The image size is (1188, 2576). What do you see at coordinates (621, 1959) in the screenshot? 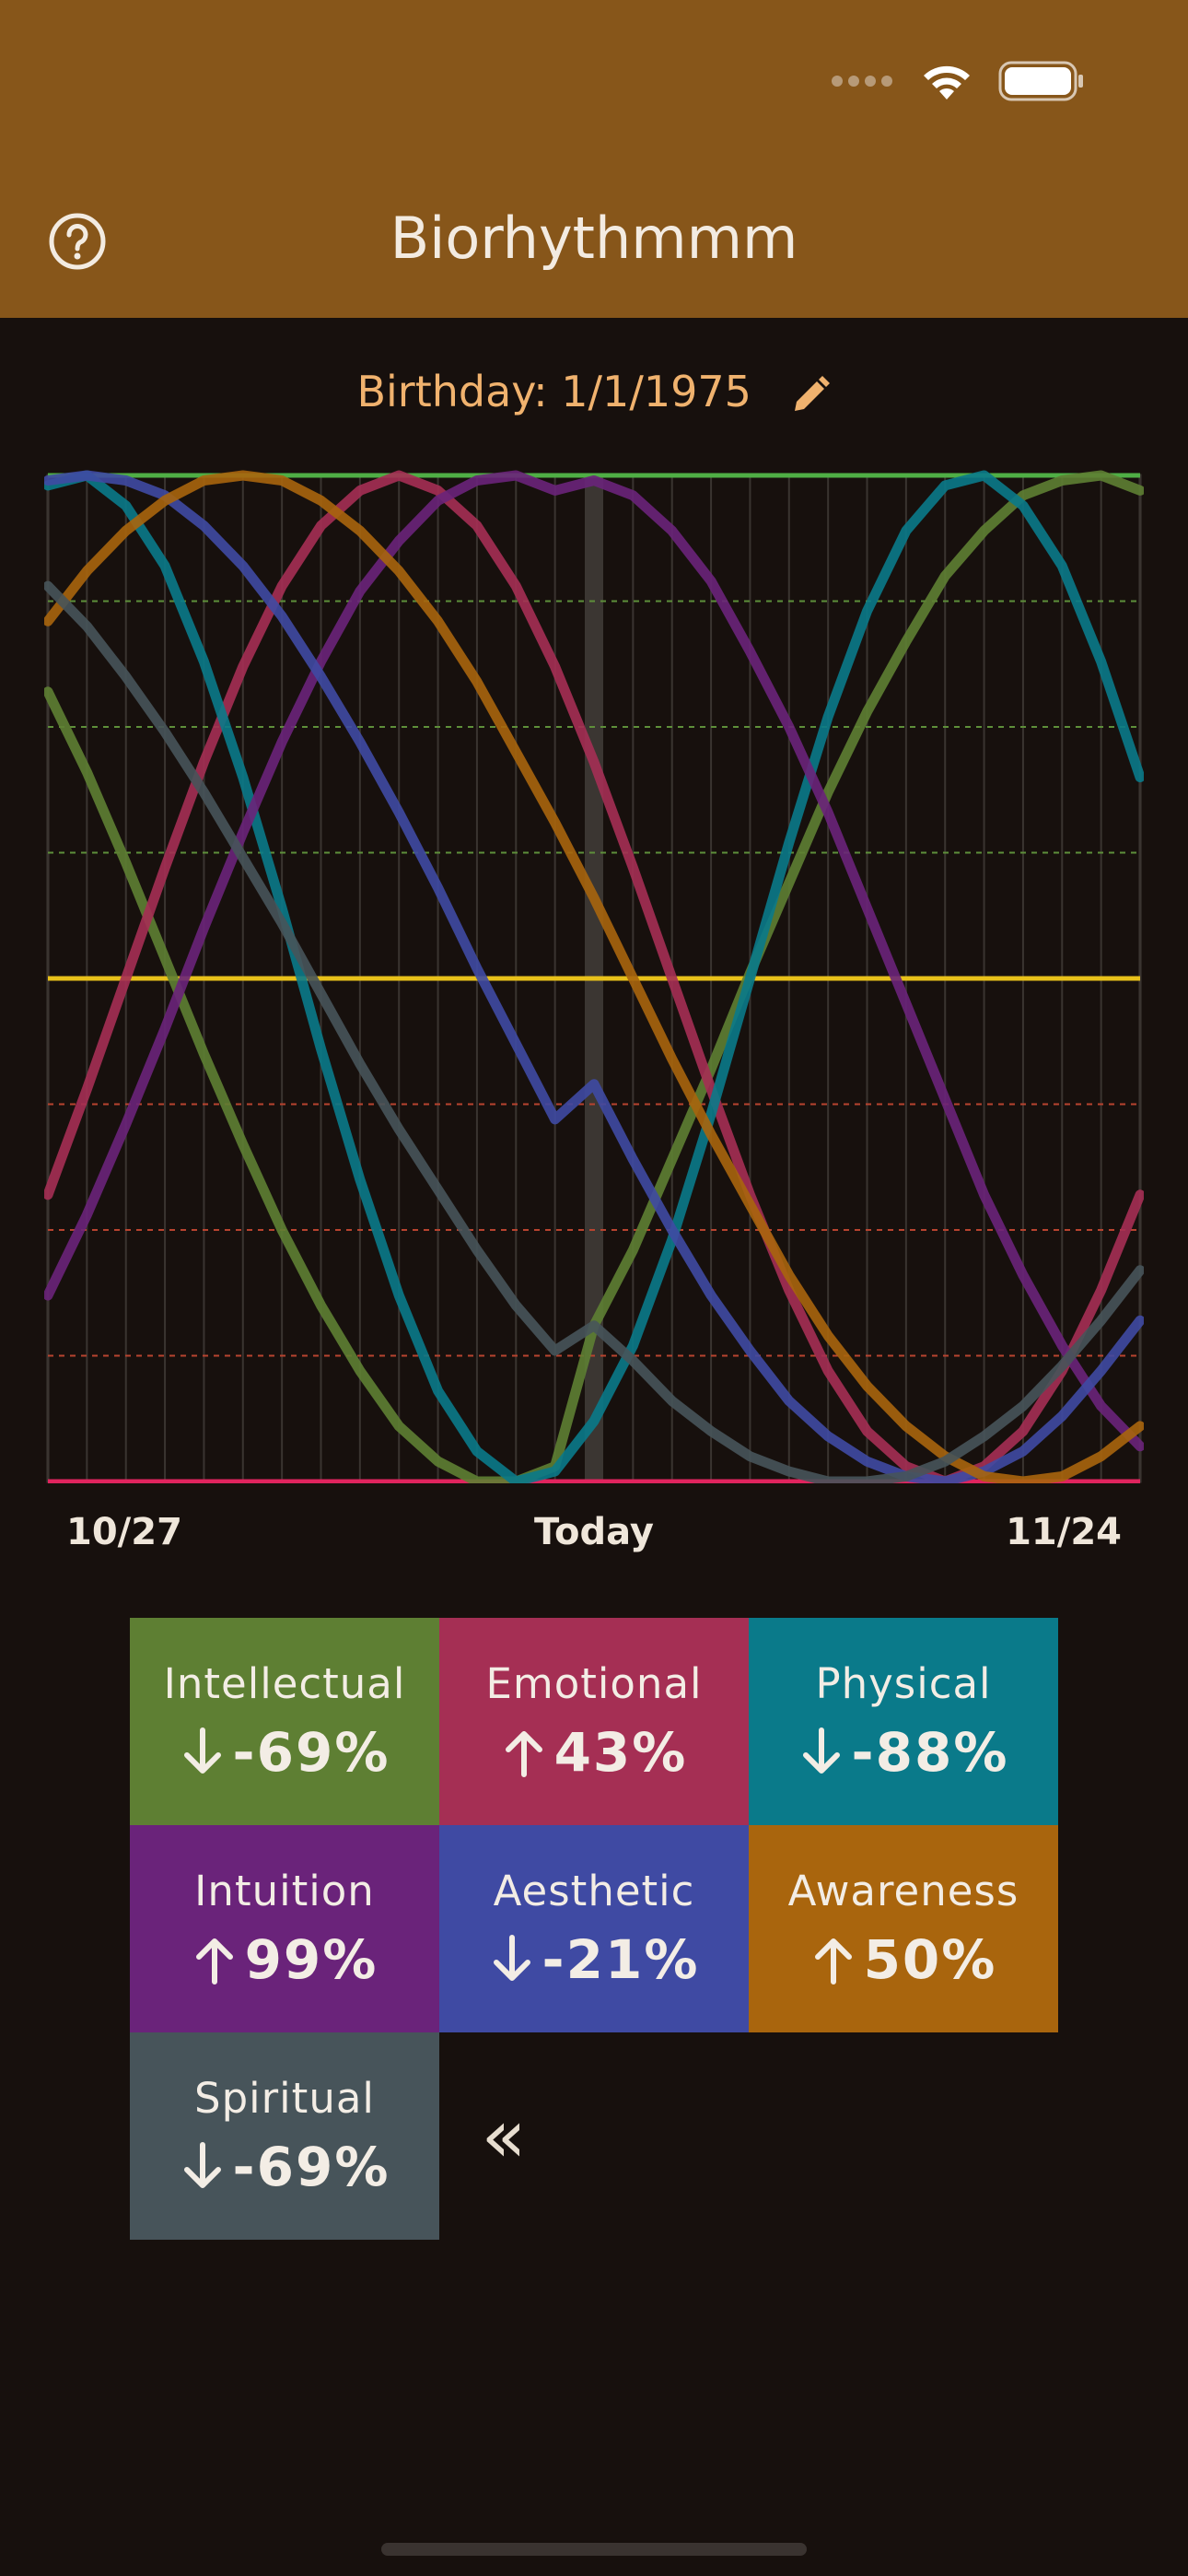
I see `tile-value-text: -21%` at bounding box center [621, 1959].